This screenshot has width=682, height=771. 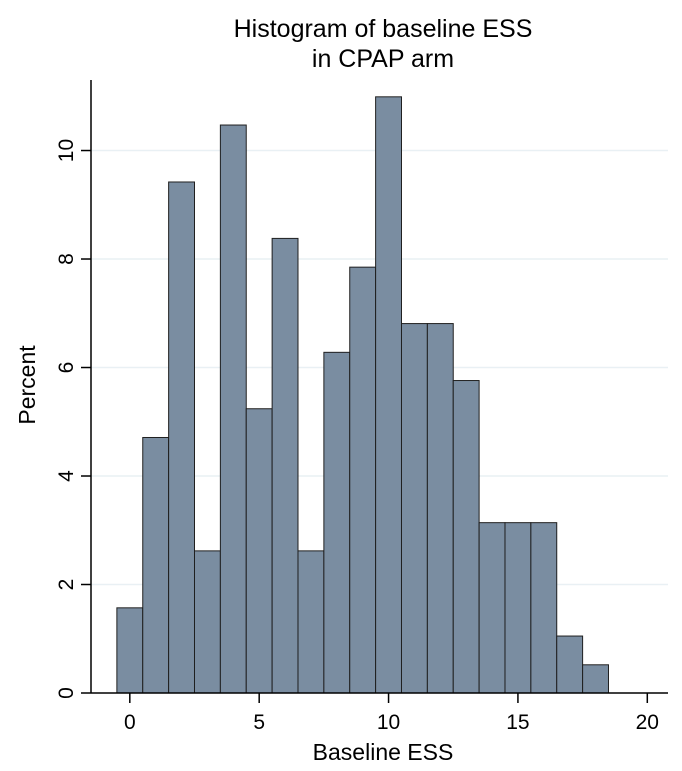 I want to click on y-tick-label-5: 10, so click(x=66, y=150).